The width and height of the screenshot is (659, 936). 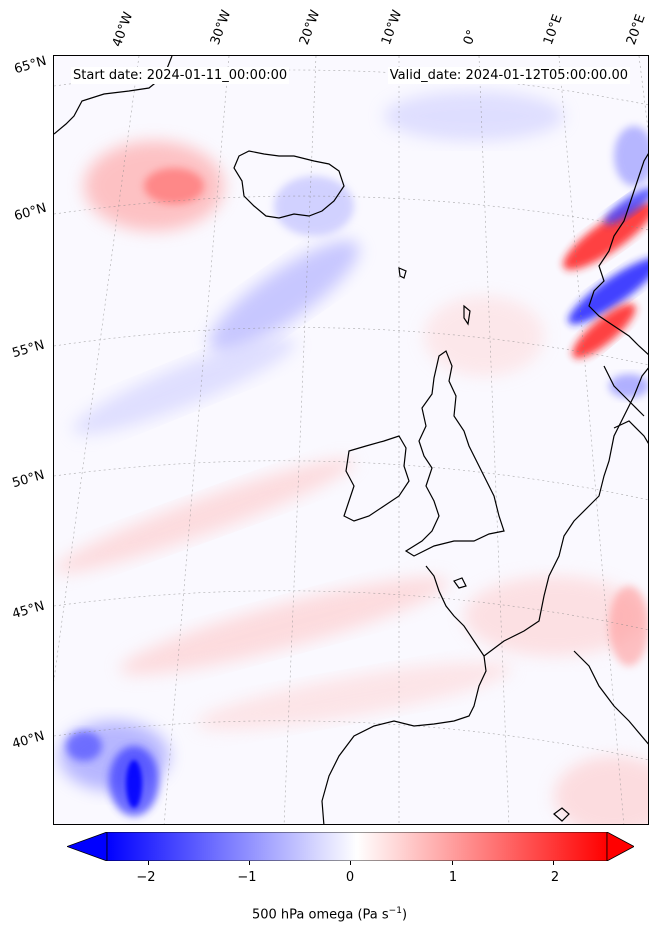 I want to click on lat-label-65n: 65°N, so click(x=30, y=65).